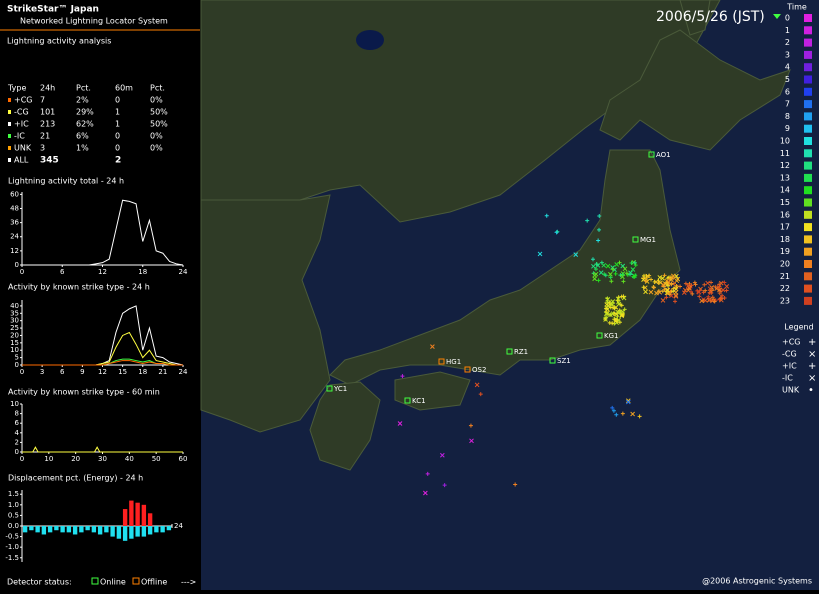 The image size is (819, 594). I want to click on table-cell: UNK, so click(23, 148).